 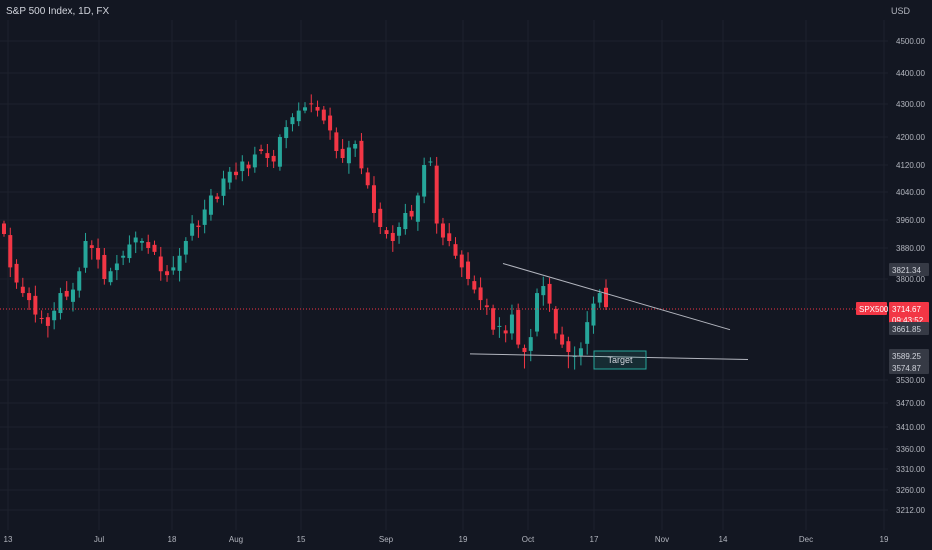 What do you see at coordinates (910, 403) in the screenshot?
I see `y-tick-label: 3470.00` at bounding box center [910, 403].